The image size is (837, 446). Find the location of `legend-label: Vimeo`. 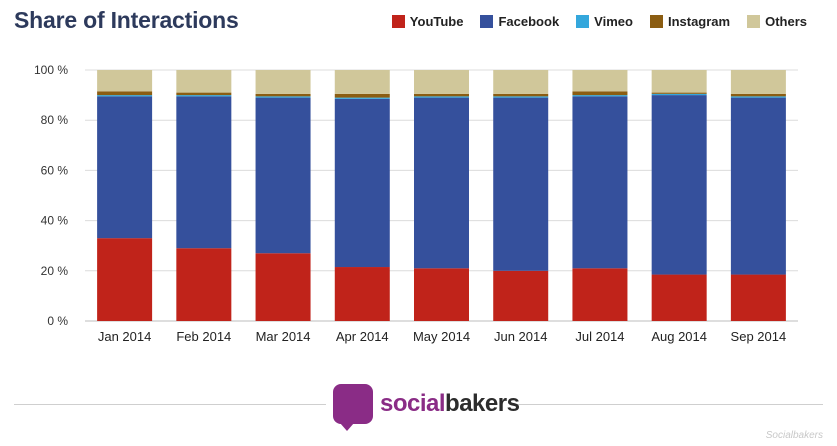

legend-label: Vimeo is located at coordinates (613, 21).